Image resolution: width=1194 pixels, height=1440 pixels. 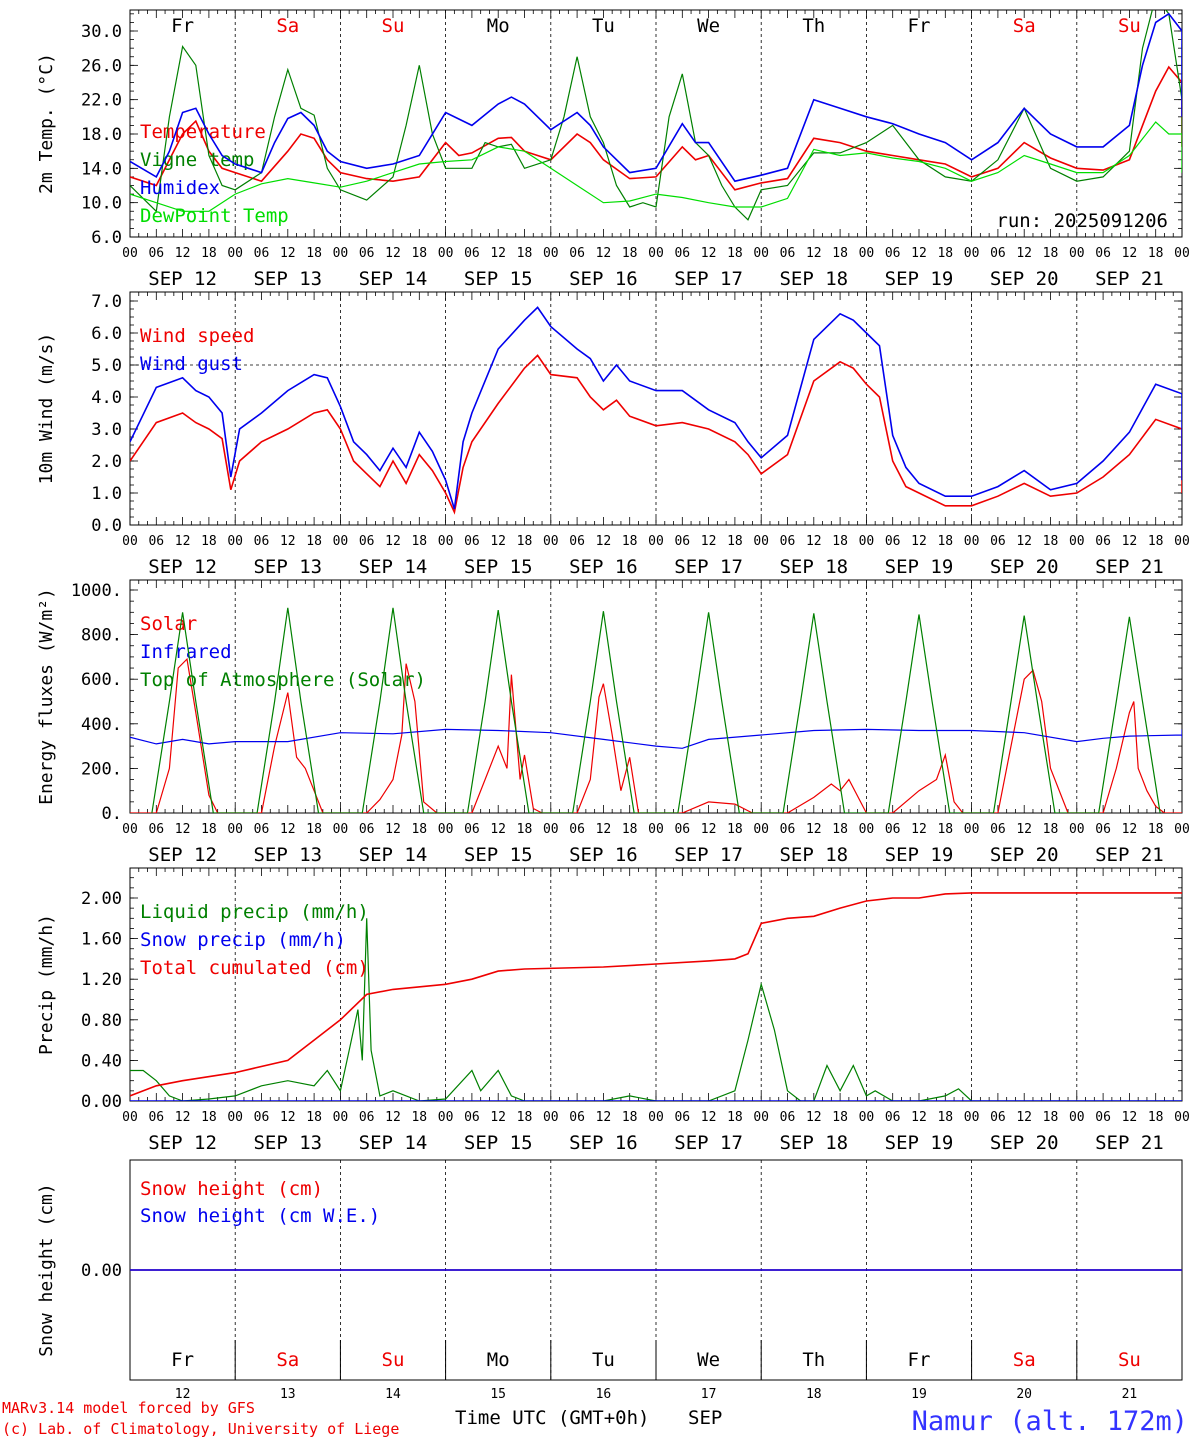 I want to click on y-tick-label: 26.0, so click(x=101, y=66).